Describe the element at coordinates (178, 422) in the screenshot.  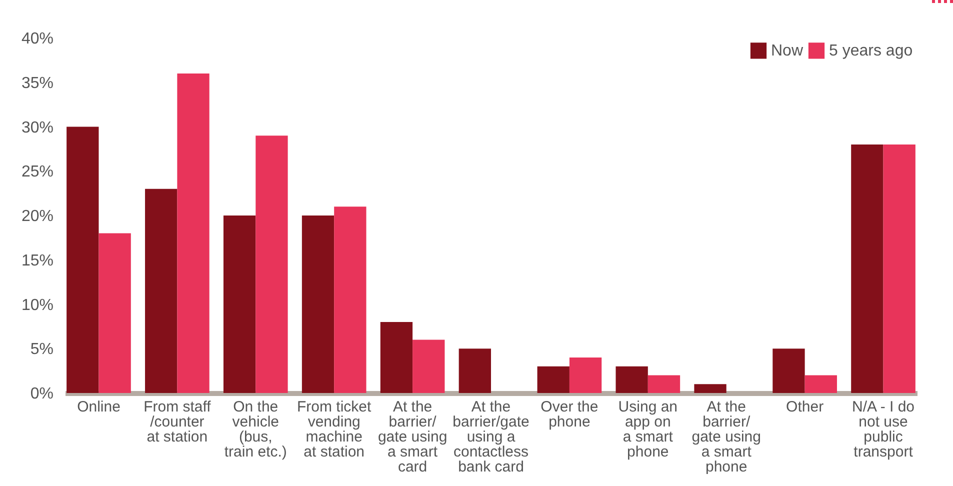
I see `x-tick-label: From staff /counter at station` at that location.